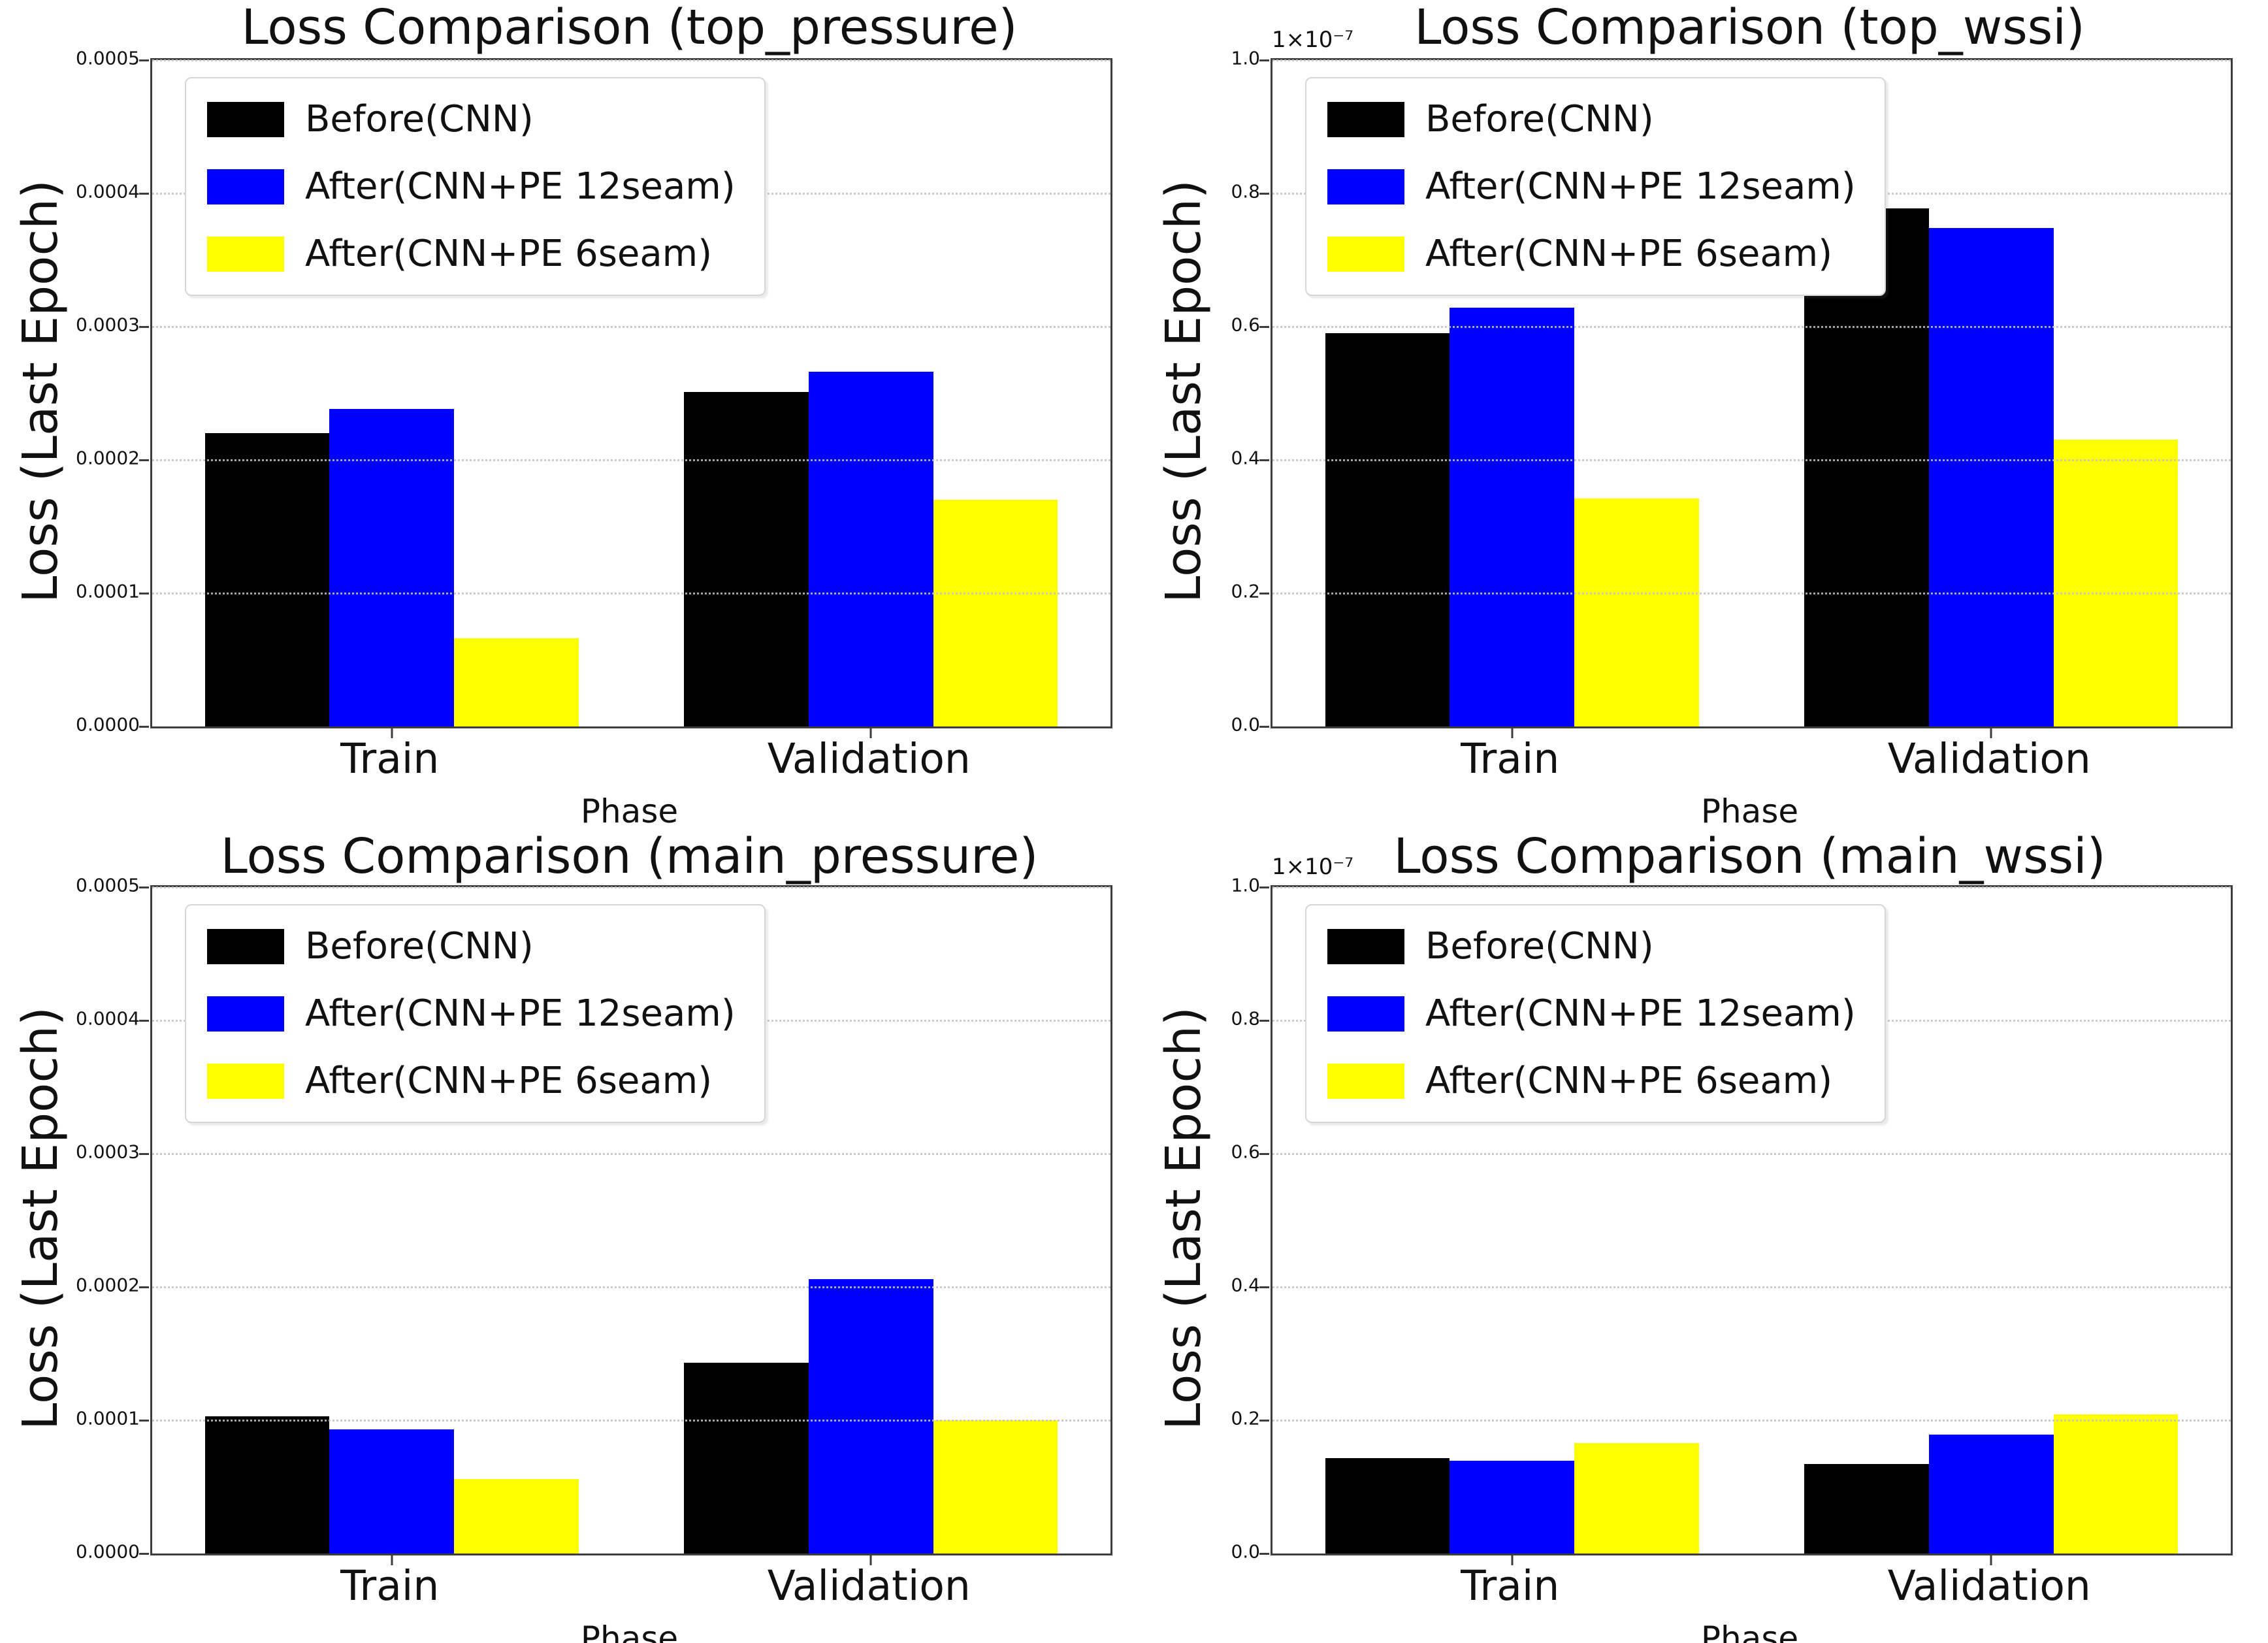 This screenshot has height=1643, width=2268. I want to click on y-tick-label: 0.2, so click(1245, 591).